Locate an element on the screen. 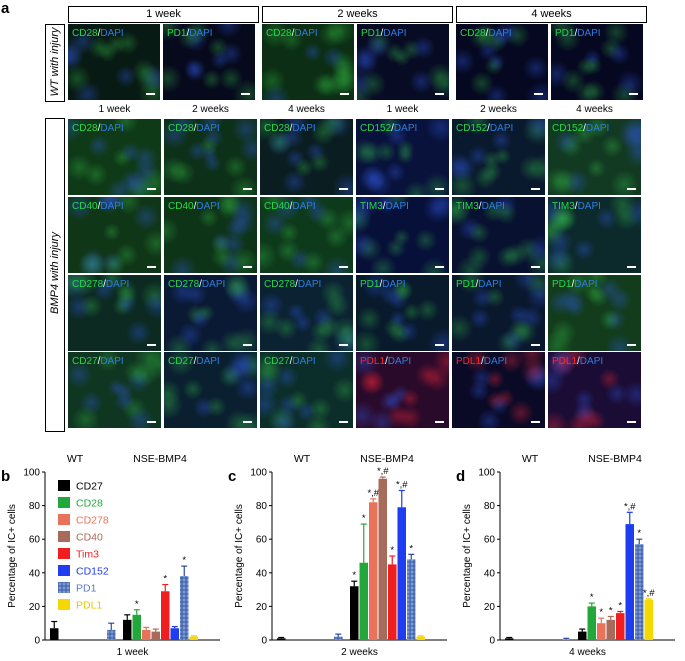  group-label: NSE-BMP4 is located at coordinates (160, 459).